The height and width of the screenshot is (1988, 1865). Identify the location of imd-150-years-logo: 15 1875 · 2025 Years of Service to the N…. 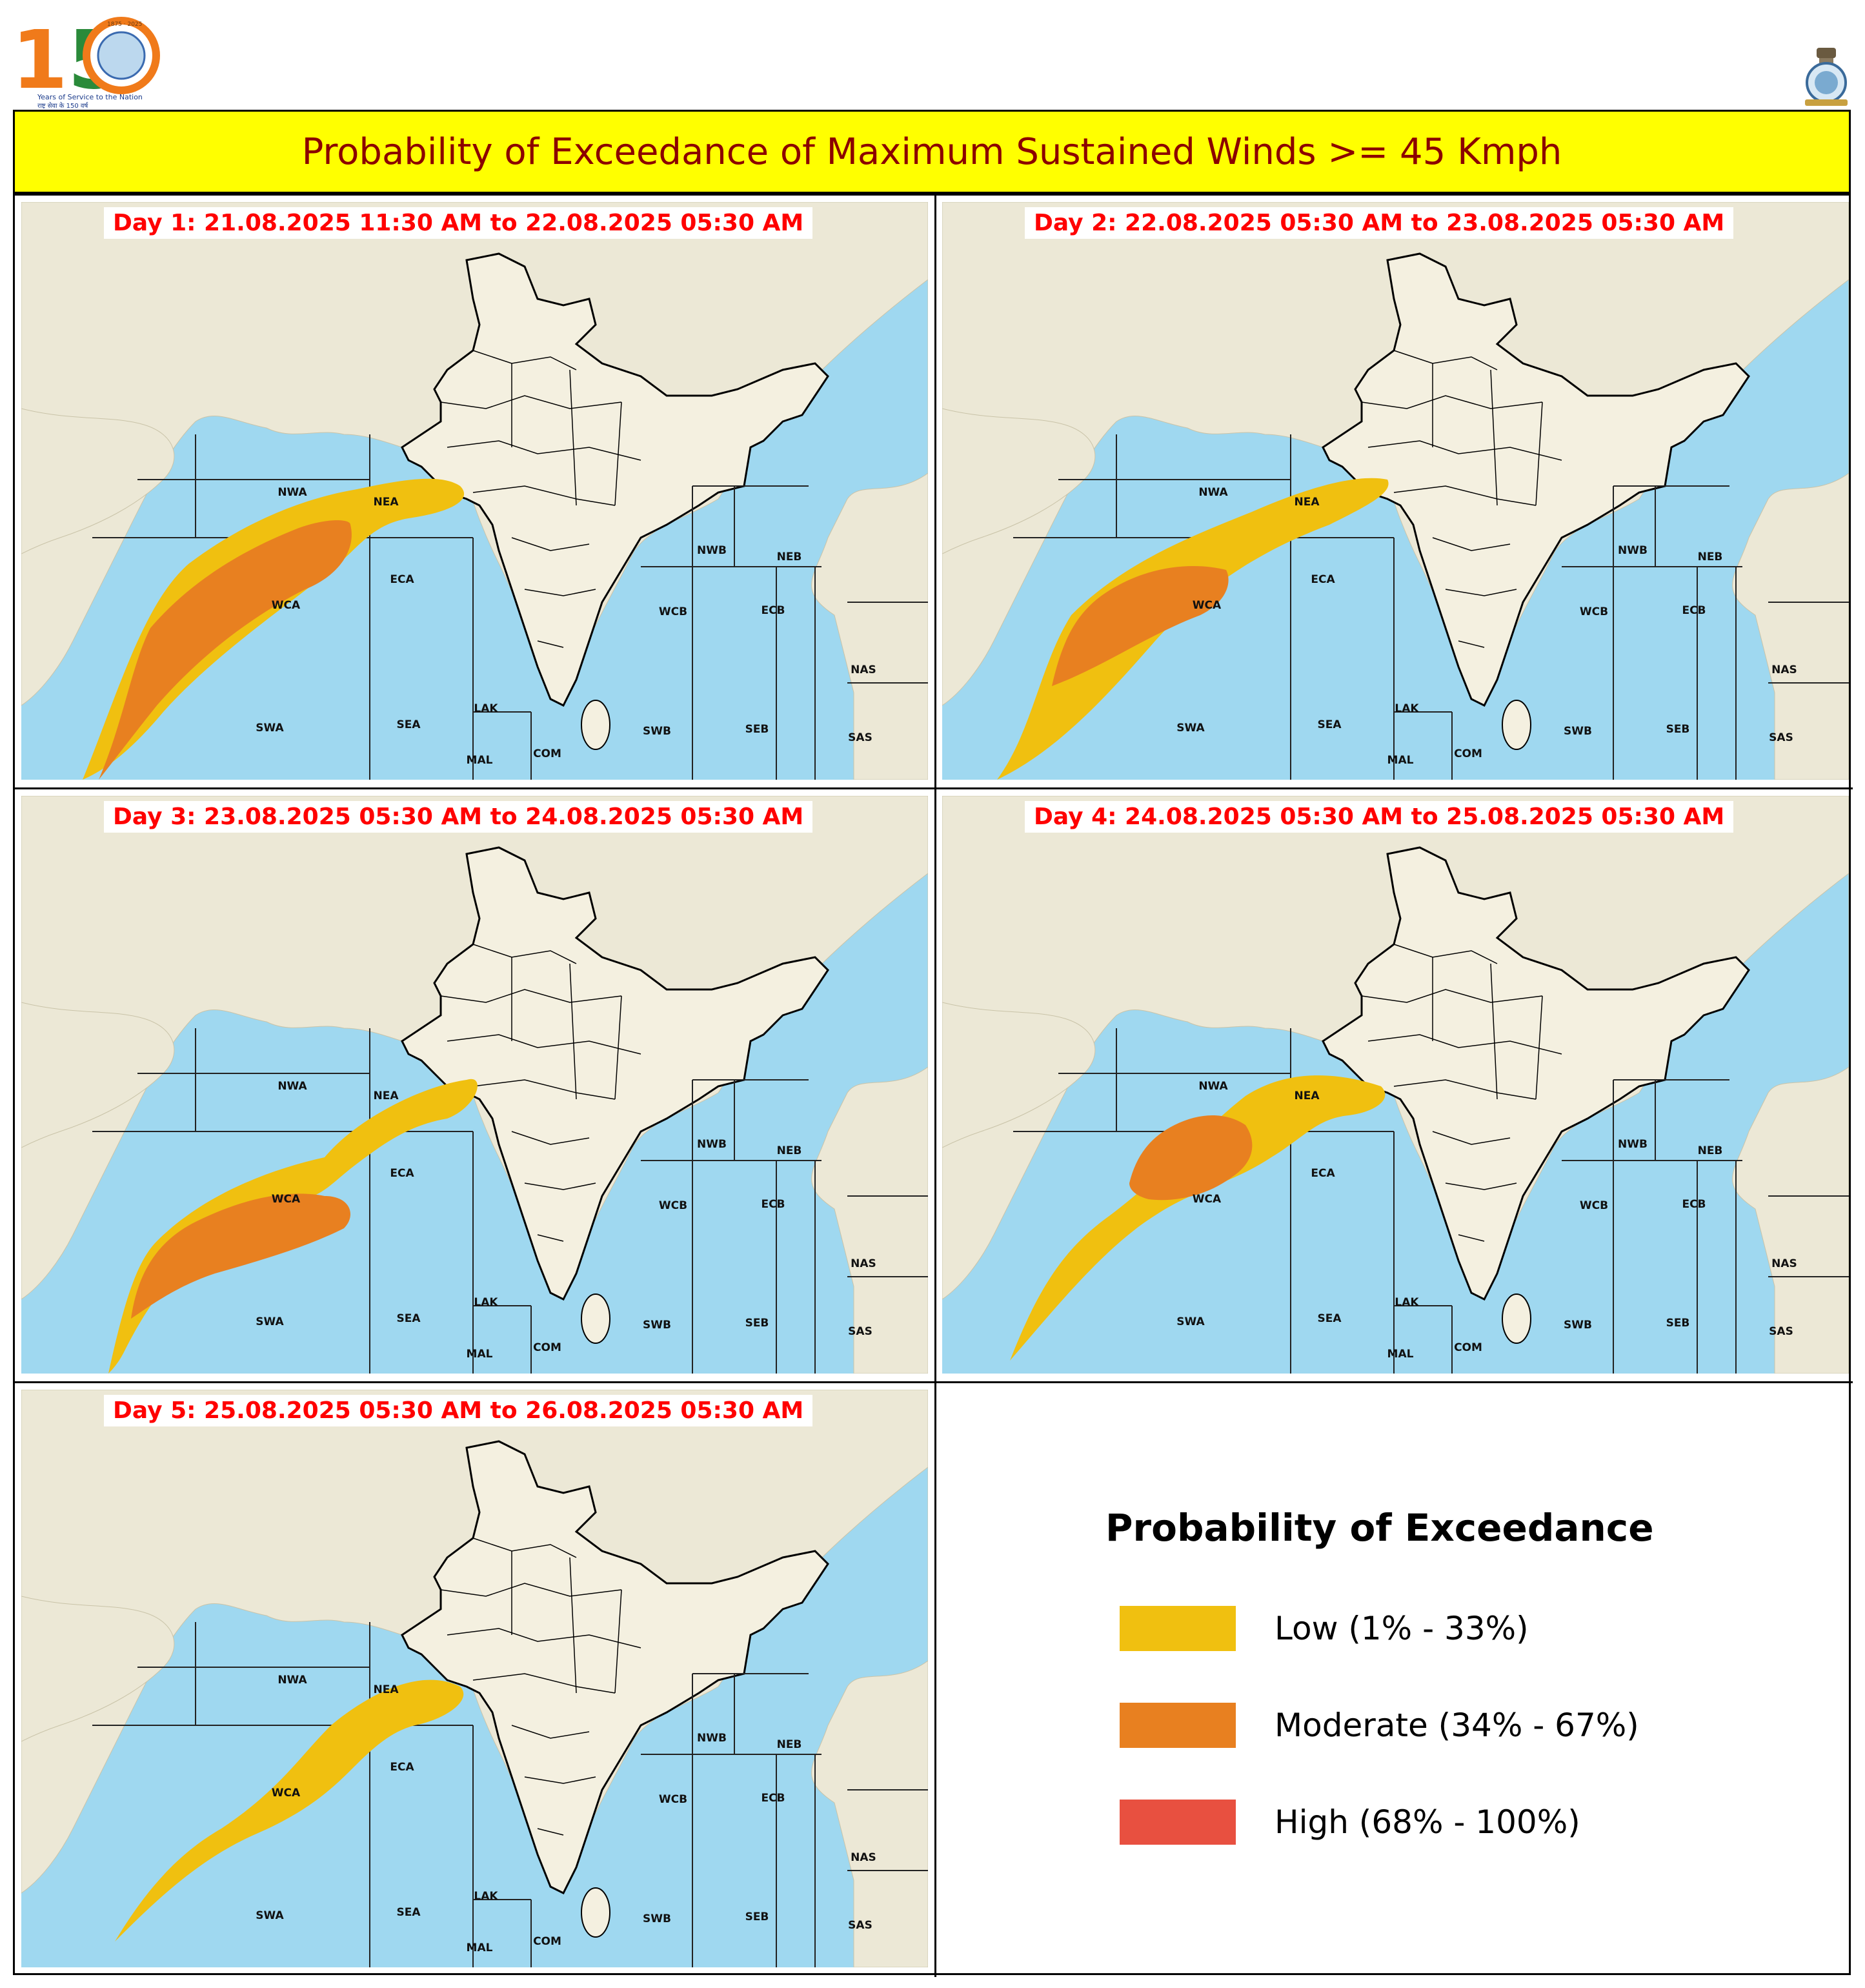
(86, 61).